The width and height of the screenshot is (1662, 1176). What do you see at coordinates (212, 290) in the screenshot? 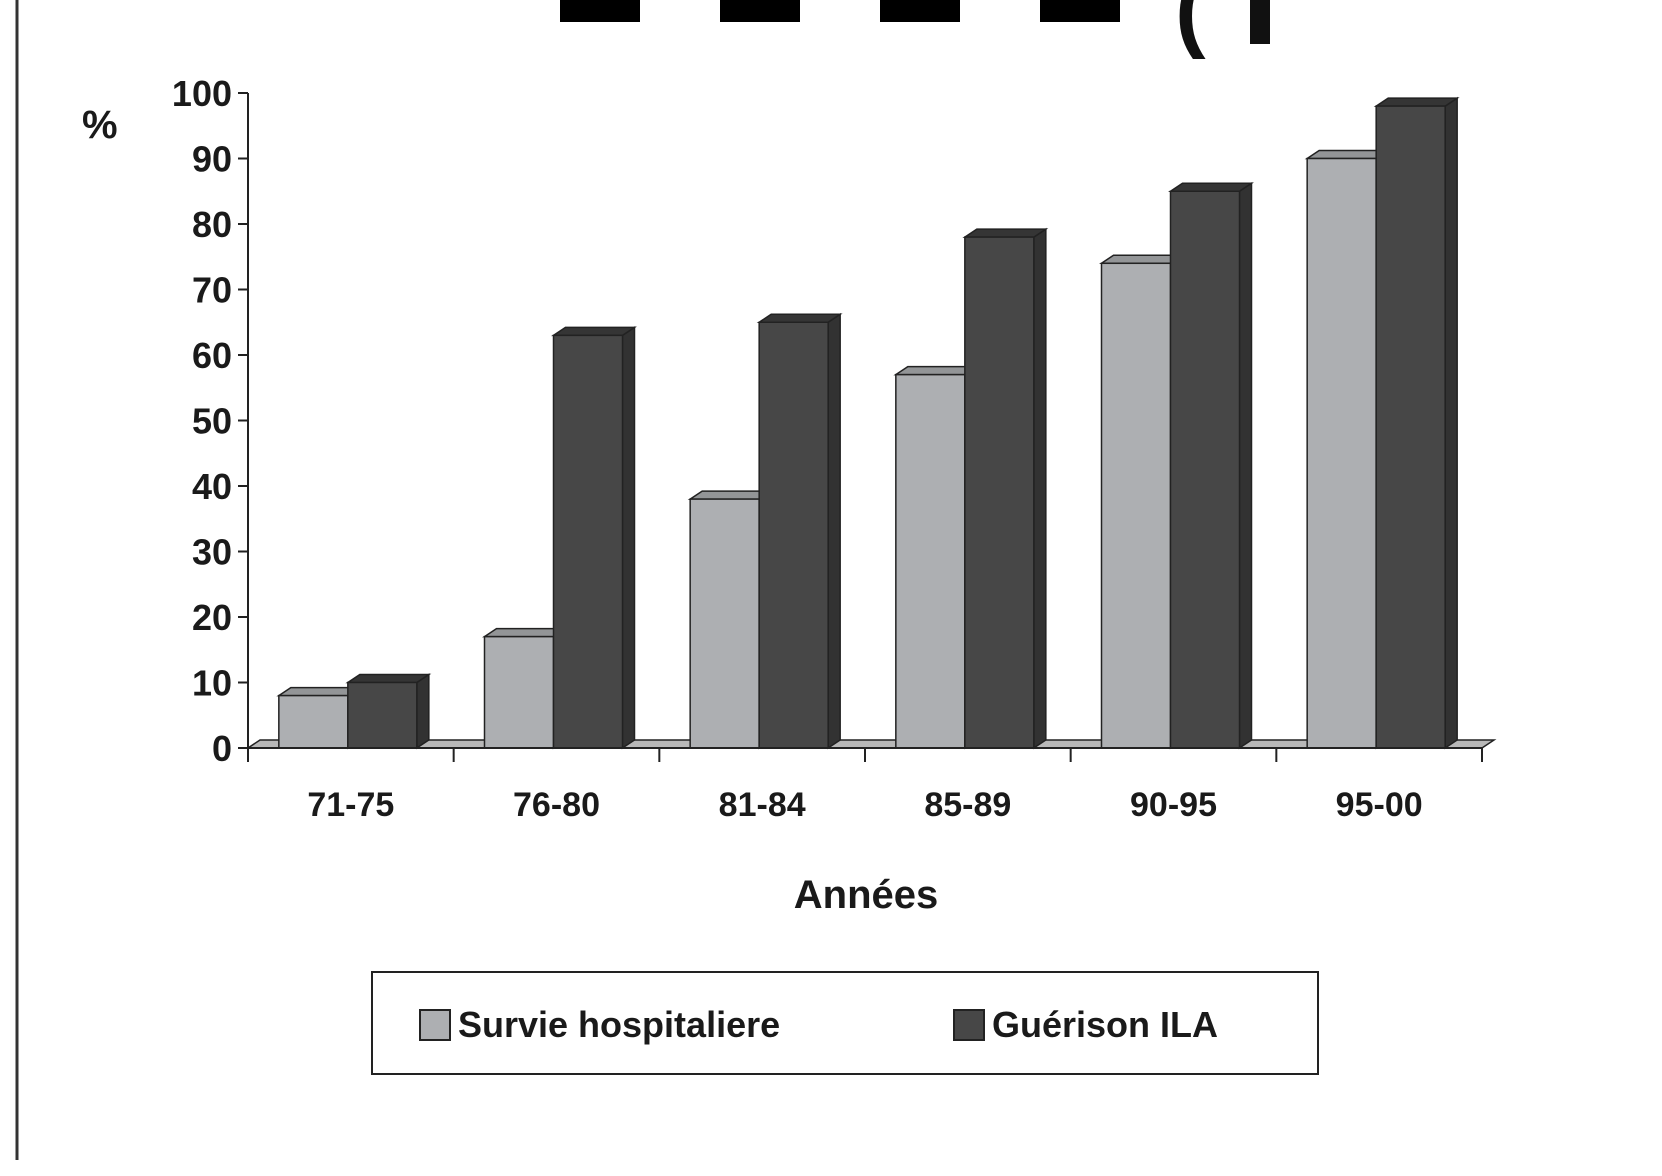
I see `y-tick-label: 70` at bounding box center [212, 290].